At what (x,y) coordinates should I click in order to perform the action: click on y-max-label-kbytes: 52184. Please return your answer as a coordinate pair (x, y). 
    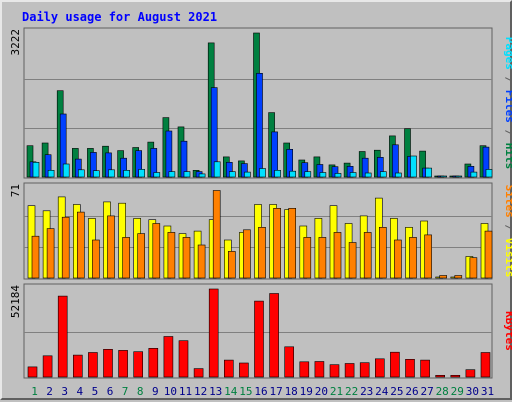
    Looking at the image, I should click on (15, 301).